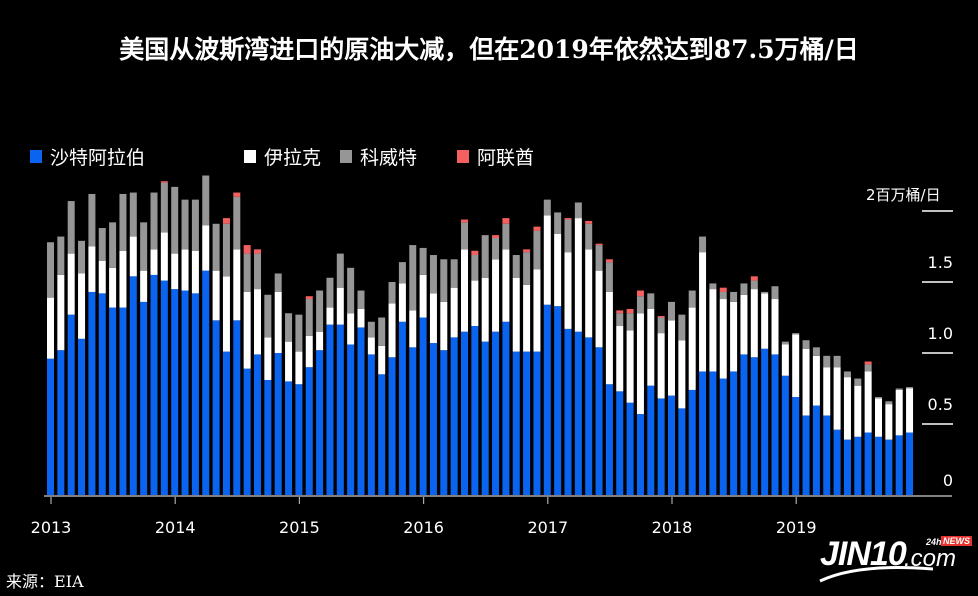 Image resolution: width=978 pixels, height=596 pixels. I want to click on y-tick-label: 0.5, so click(940, 404).